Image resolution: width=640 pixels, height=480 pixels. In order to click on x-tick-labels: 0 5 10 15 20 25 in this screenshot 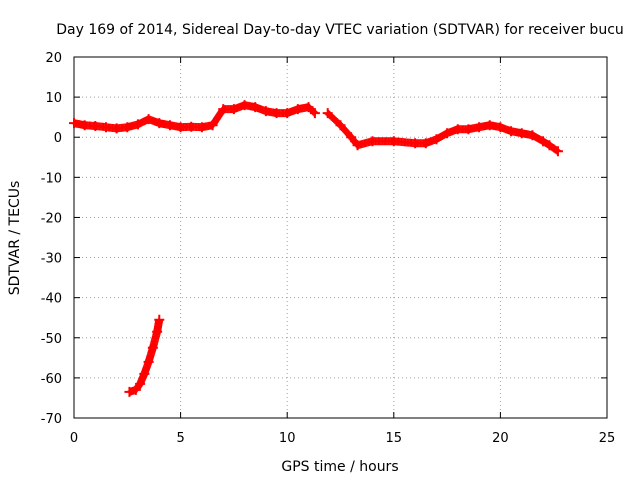, I will do `click(342, 438)`.